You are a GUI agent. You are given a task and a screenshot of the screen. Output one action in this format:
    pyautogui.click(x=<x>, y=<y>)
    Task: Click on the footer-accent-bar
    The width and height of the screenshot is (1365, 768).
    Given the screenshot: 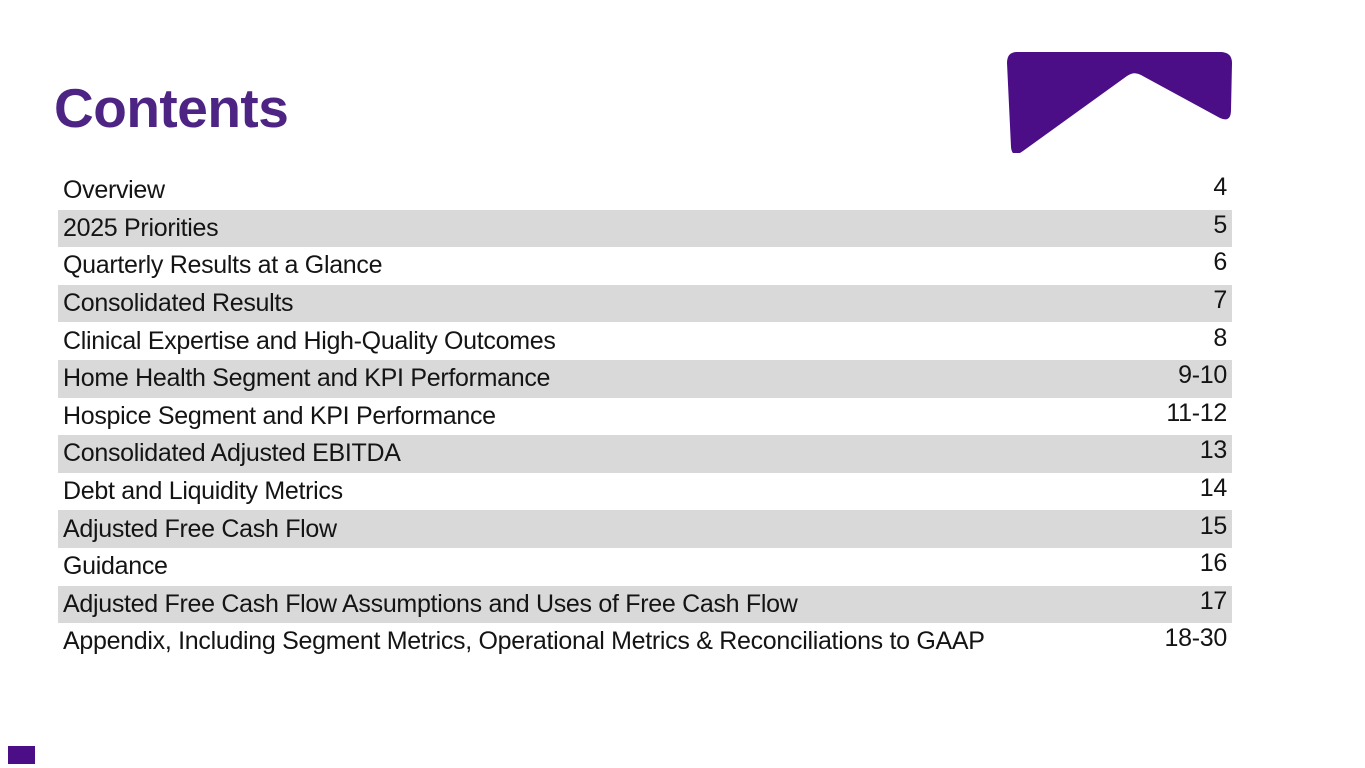 What is the action you would take?
    pyautogui.click(x=21, y=755)
    